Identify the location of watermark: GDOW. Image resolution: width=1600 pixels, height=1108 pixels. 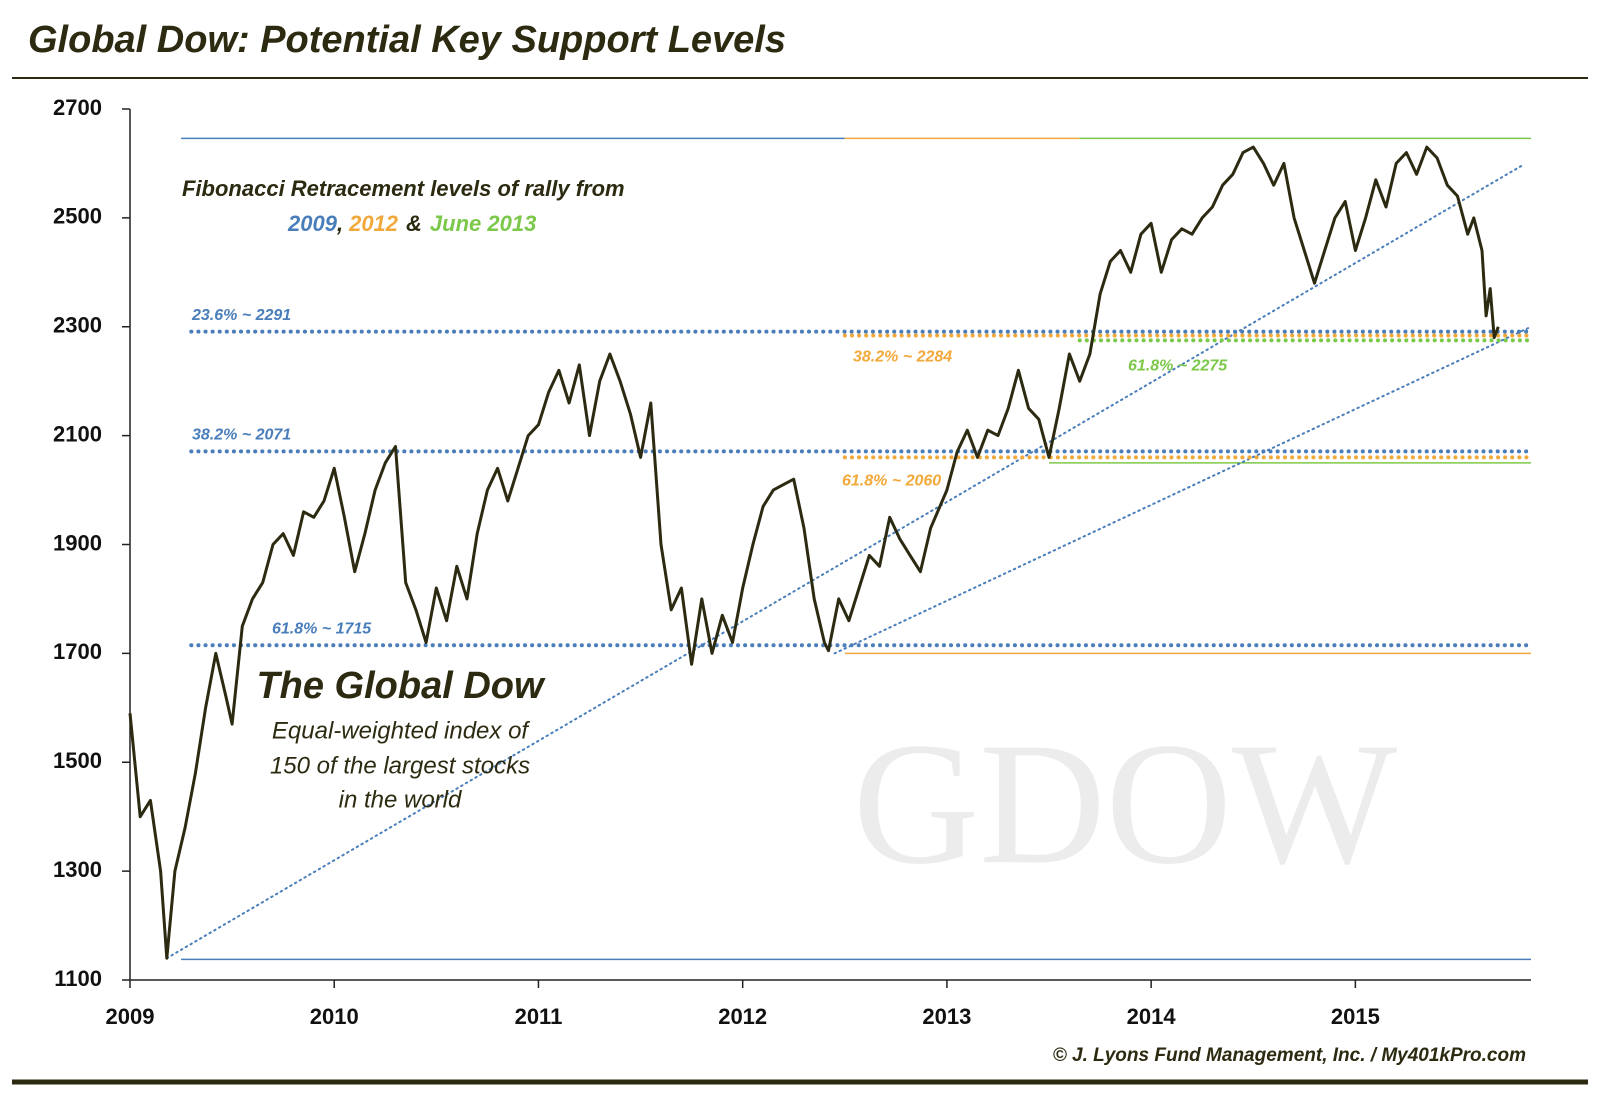
(1125, 803).